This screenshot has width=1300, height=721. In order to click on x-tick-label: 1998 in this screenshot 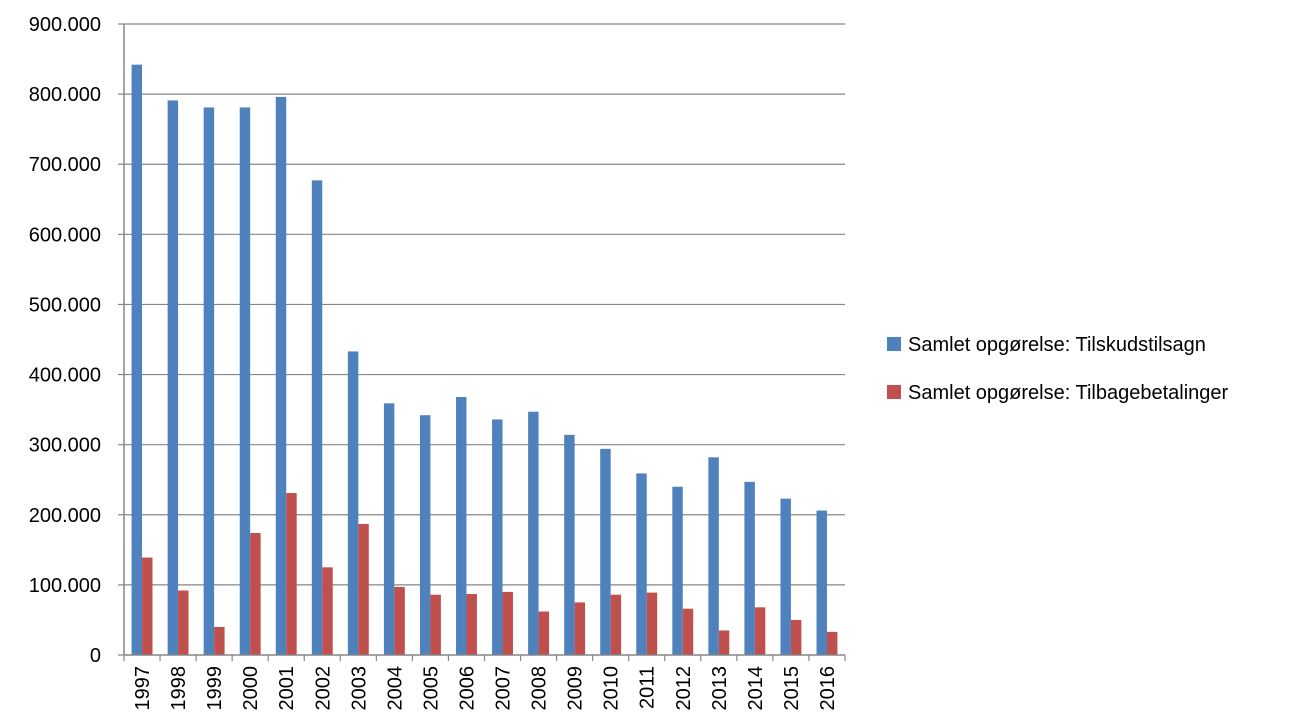, I will do `click(179, 688)`.